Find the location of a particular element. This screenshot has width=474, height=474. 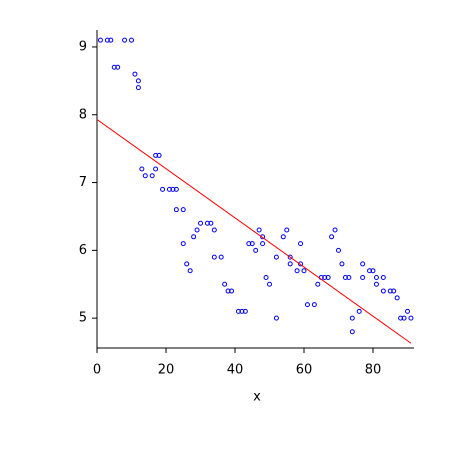

x-axis-label: x is located at coordinates (257, 397).